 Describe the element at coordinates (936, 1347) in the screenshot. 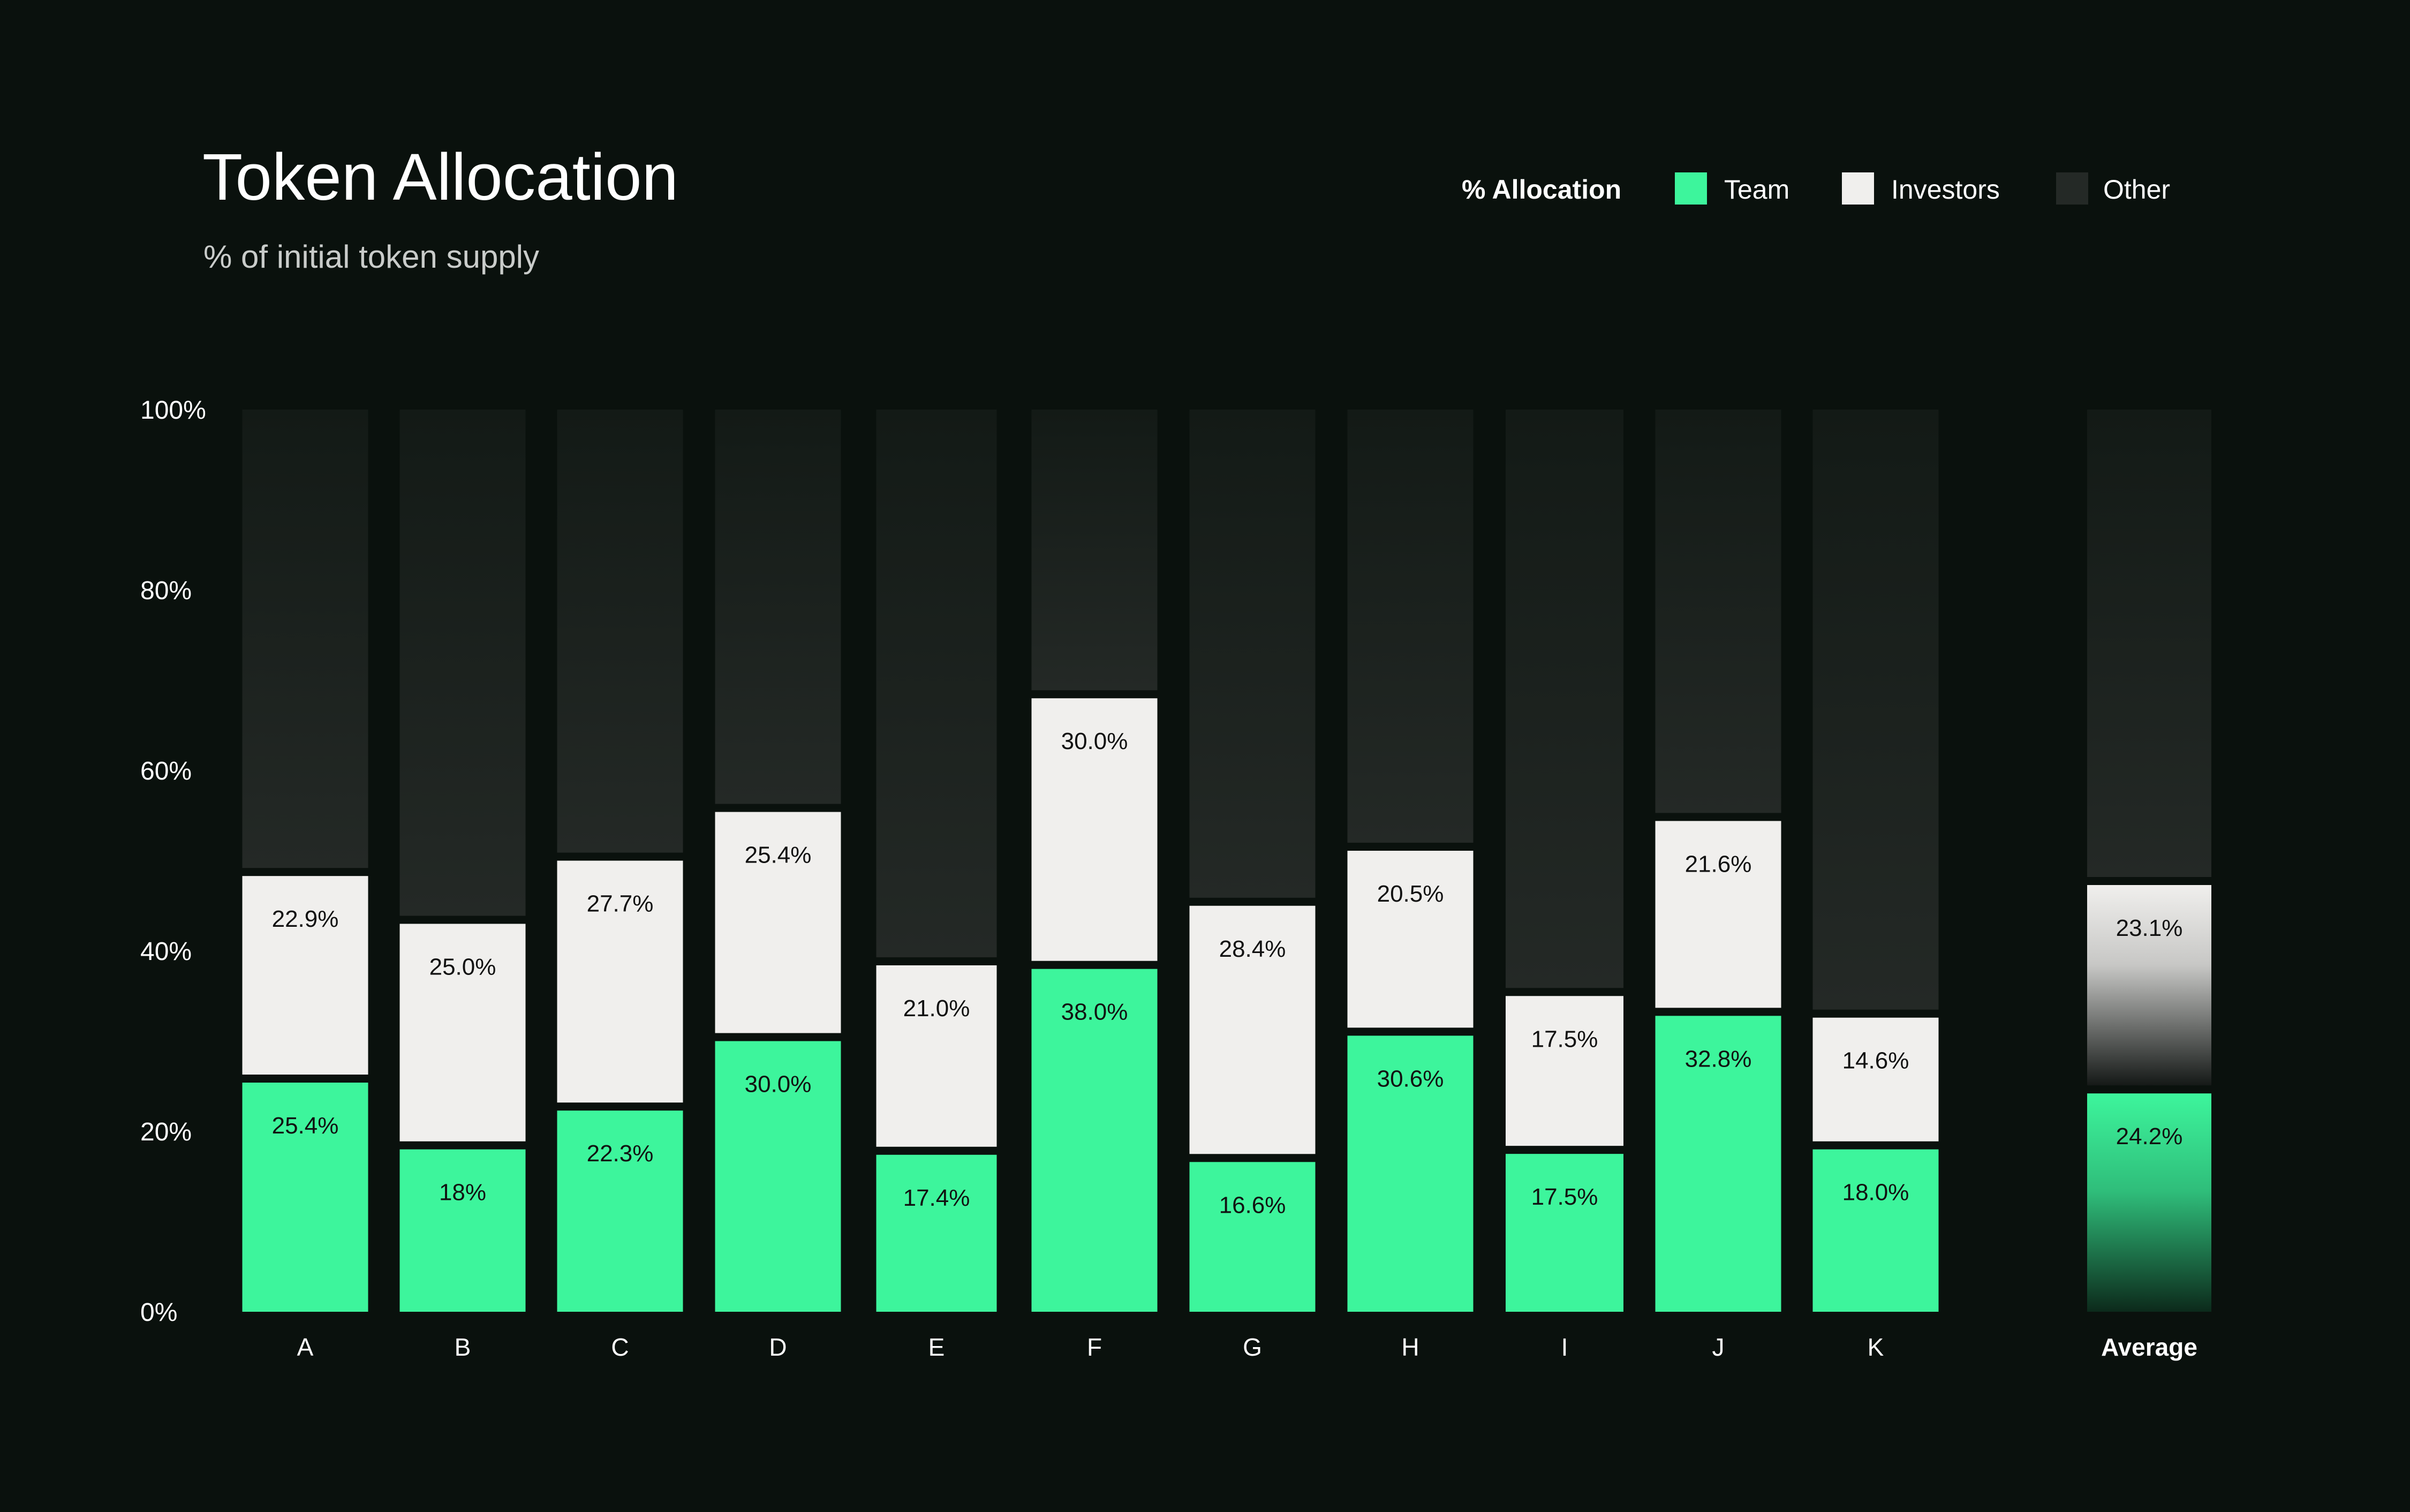

I see `x-tick-label: E` at that location.